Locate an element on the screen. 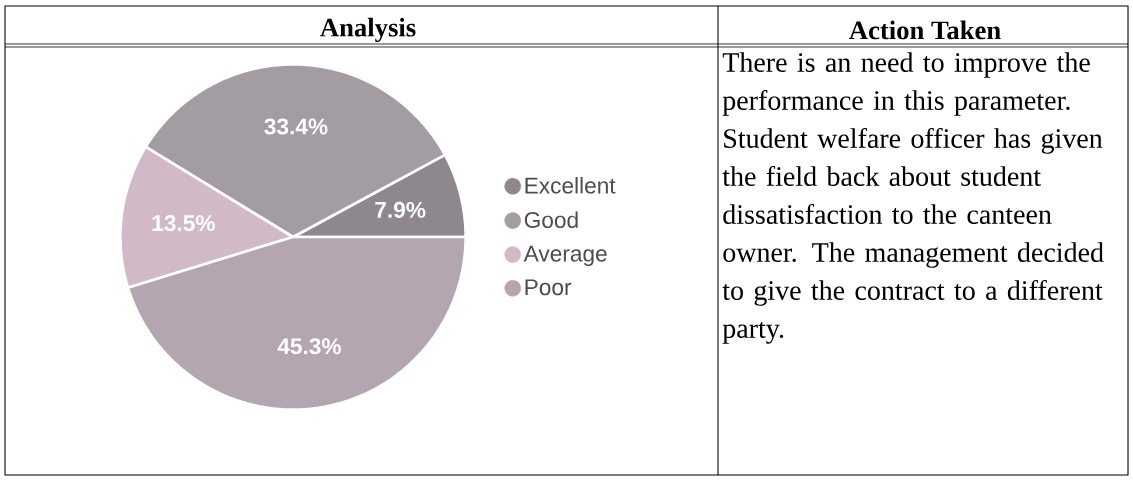 Image resolution: width=1133 pixels, height=481 pixels. data-label: 13.5% is located at coordinates (183, 223).